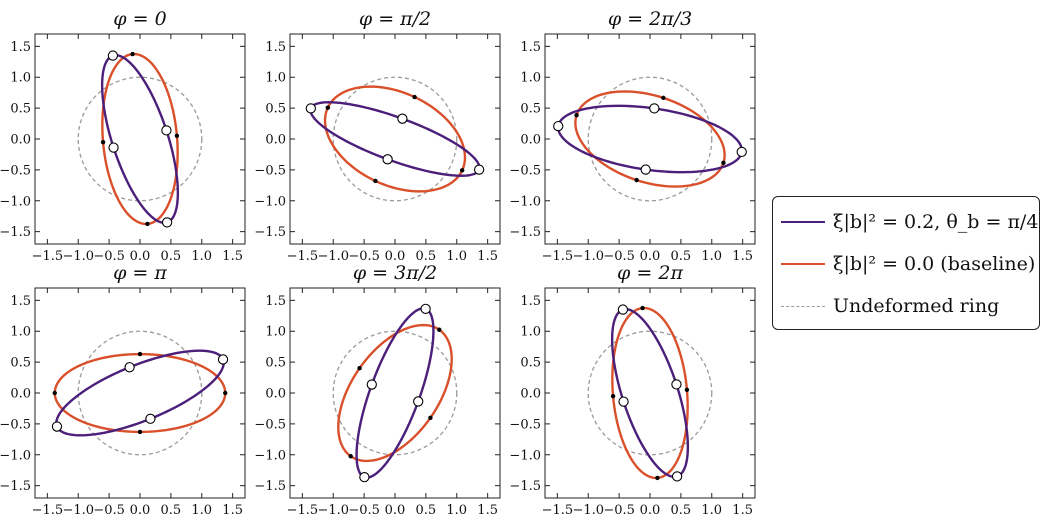  What do you see at coordinates (916, 306) in the screenshot?
I see `legend-label-ring: Undeformed ring` at bounding box center [916, 306].